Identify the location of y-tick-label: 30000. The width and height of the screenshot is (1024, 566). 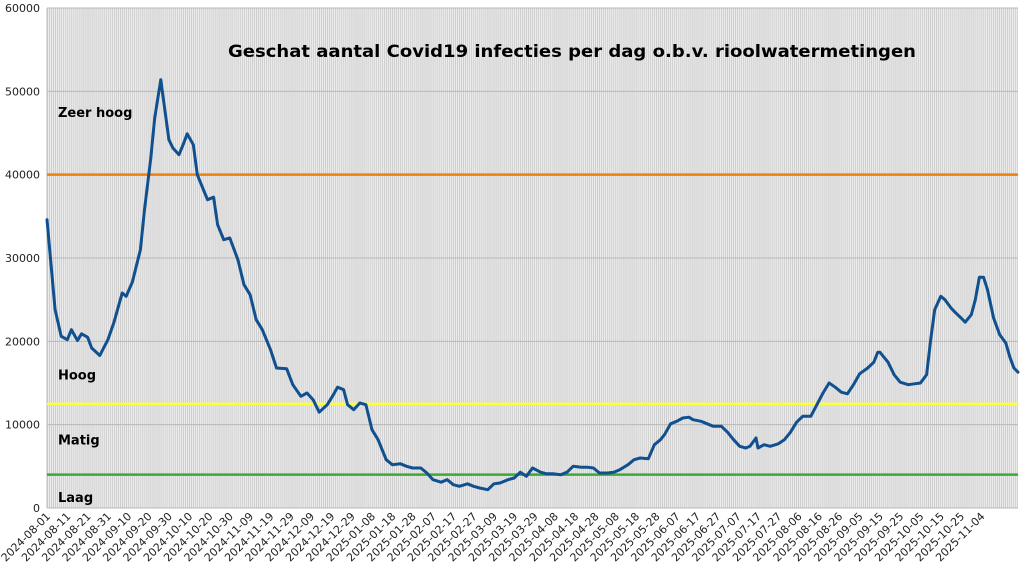
(22, 258).